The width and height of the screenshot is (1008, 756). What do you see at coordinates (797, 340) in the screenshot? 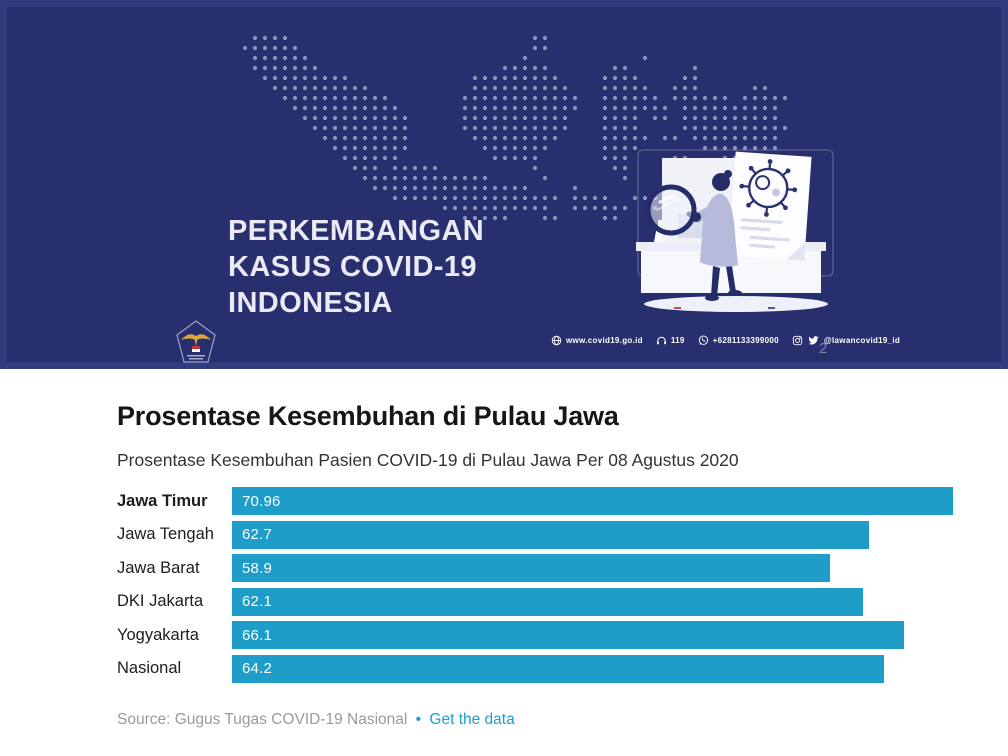
I see `instagram-icon` at bounding box center [797, 340].